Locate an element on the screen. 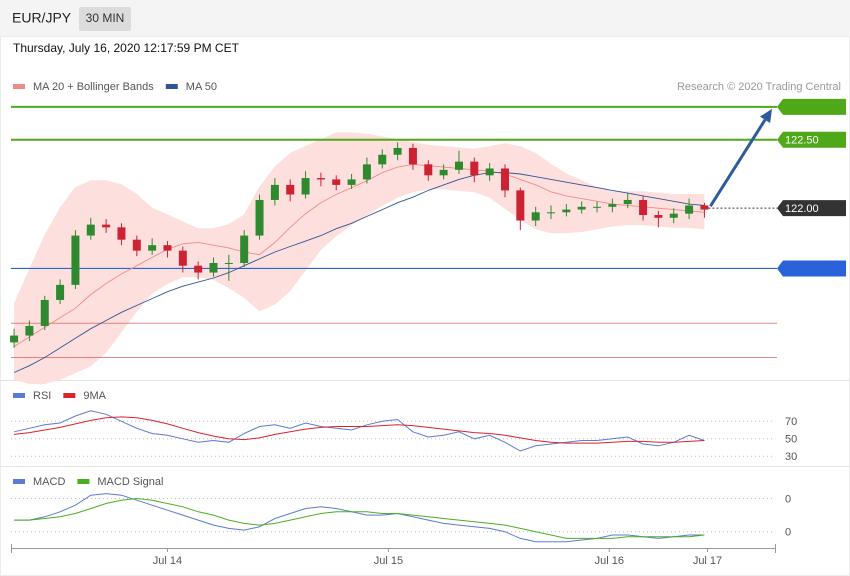 This screenshot has width=850, height=576. x-tick-label: Jul 14 is located at coordinates (167, 561).